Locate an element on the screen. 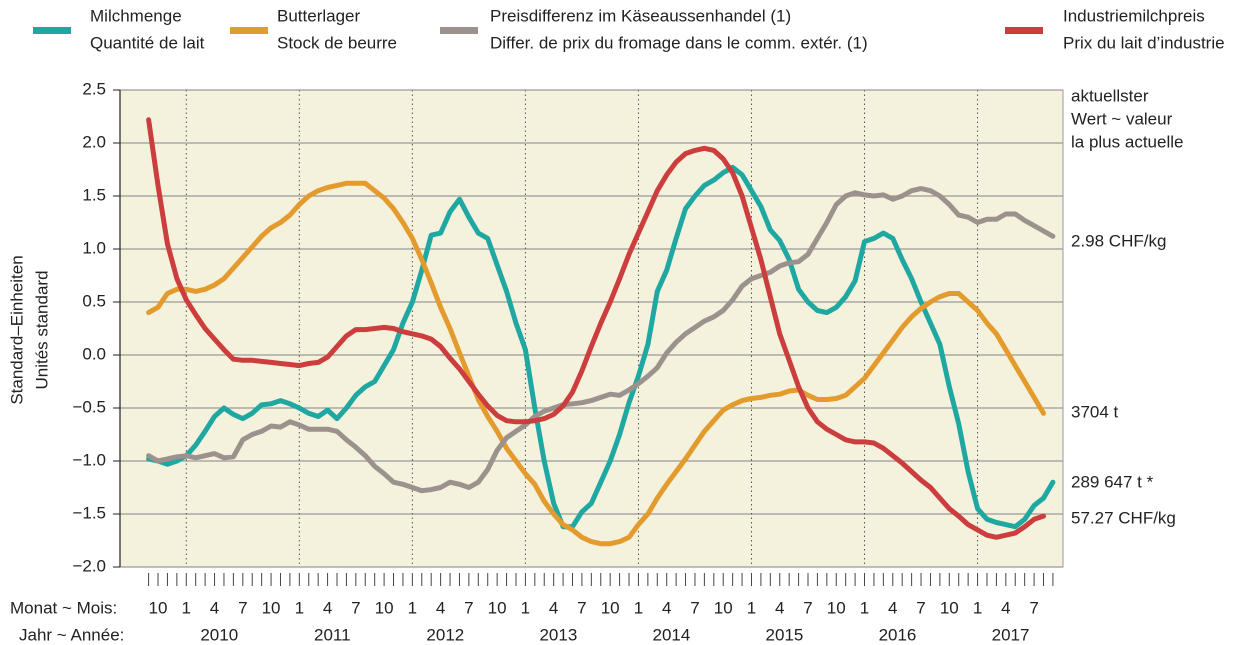 Image resolution: width=1254 pixels, height=645 pixels. annotation: aktuellster is located at coordinates (1110, 95).